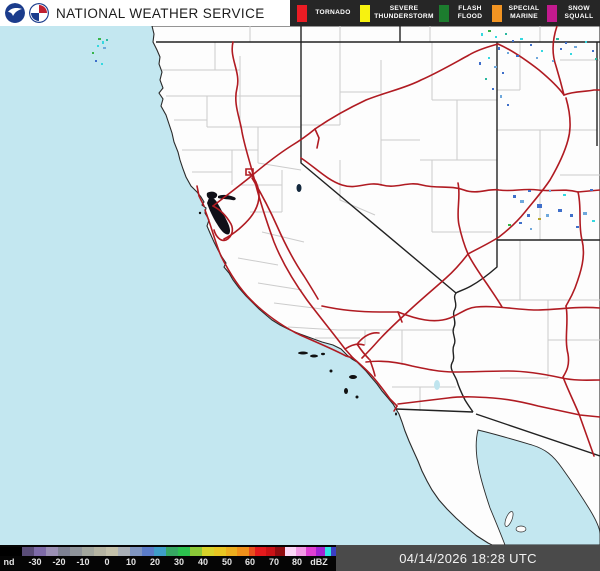 The height and width of the screenshot is (571, 600). What do you see at coordinates (15, 13) in the screenshot?
I see `noaa-logo` at bounding box center [15, 13].